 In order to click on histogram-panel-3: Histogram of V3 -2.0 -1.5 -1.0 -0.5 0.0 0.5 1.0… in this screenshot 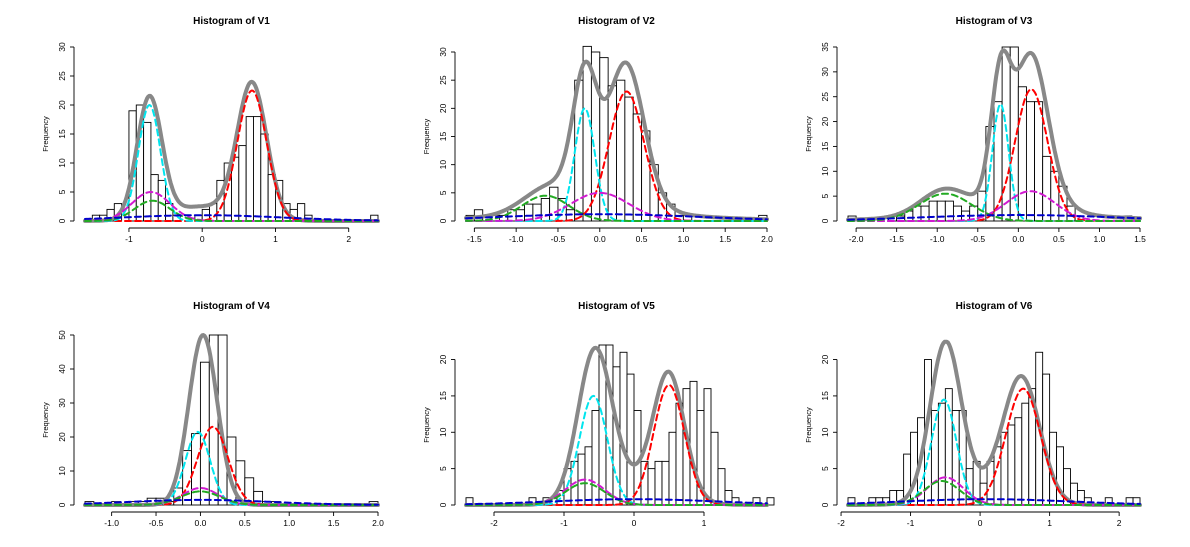, I will do `click(975, 130)`.